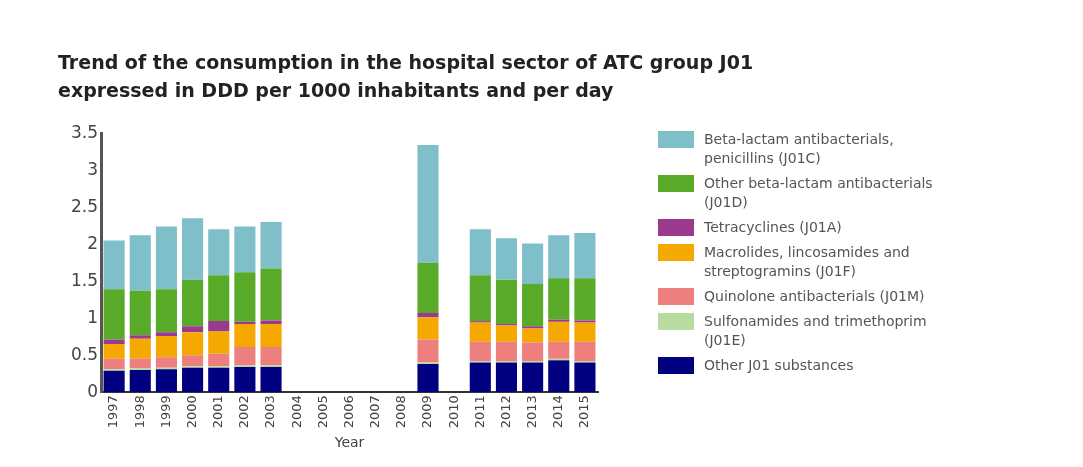 This screenshot has width=1083, height=467. I want to click on x-tick-label: 2010, so click(453, 412).